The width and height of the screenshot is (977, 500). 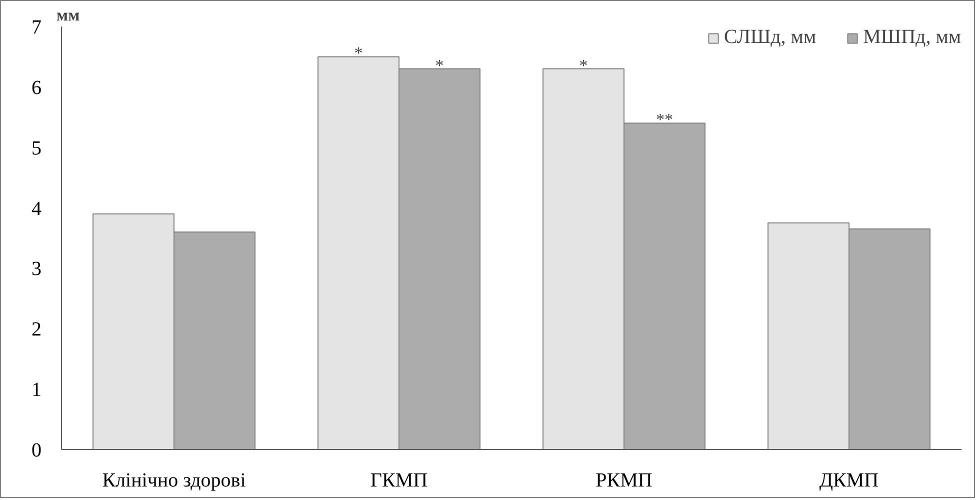 What do you see at coordinates (37, 148) in the screenshot?
I see `y-tick-label: 5` at bounding box center [37, 148].